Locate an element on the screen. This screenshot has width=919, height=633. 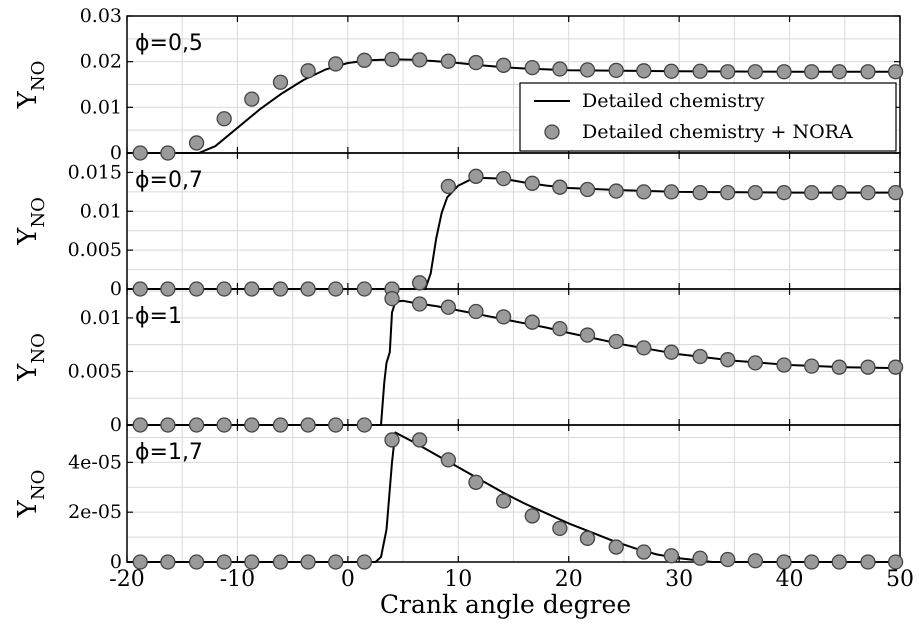
legend-box is located at coordinates (708, 117).